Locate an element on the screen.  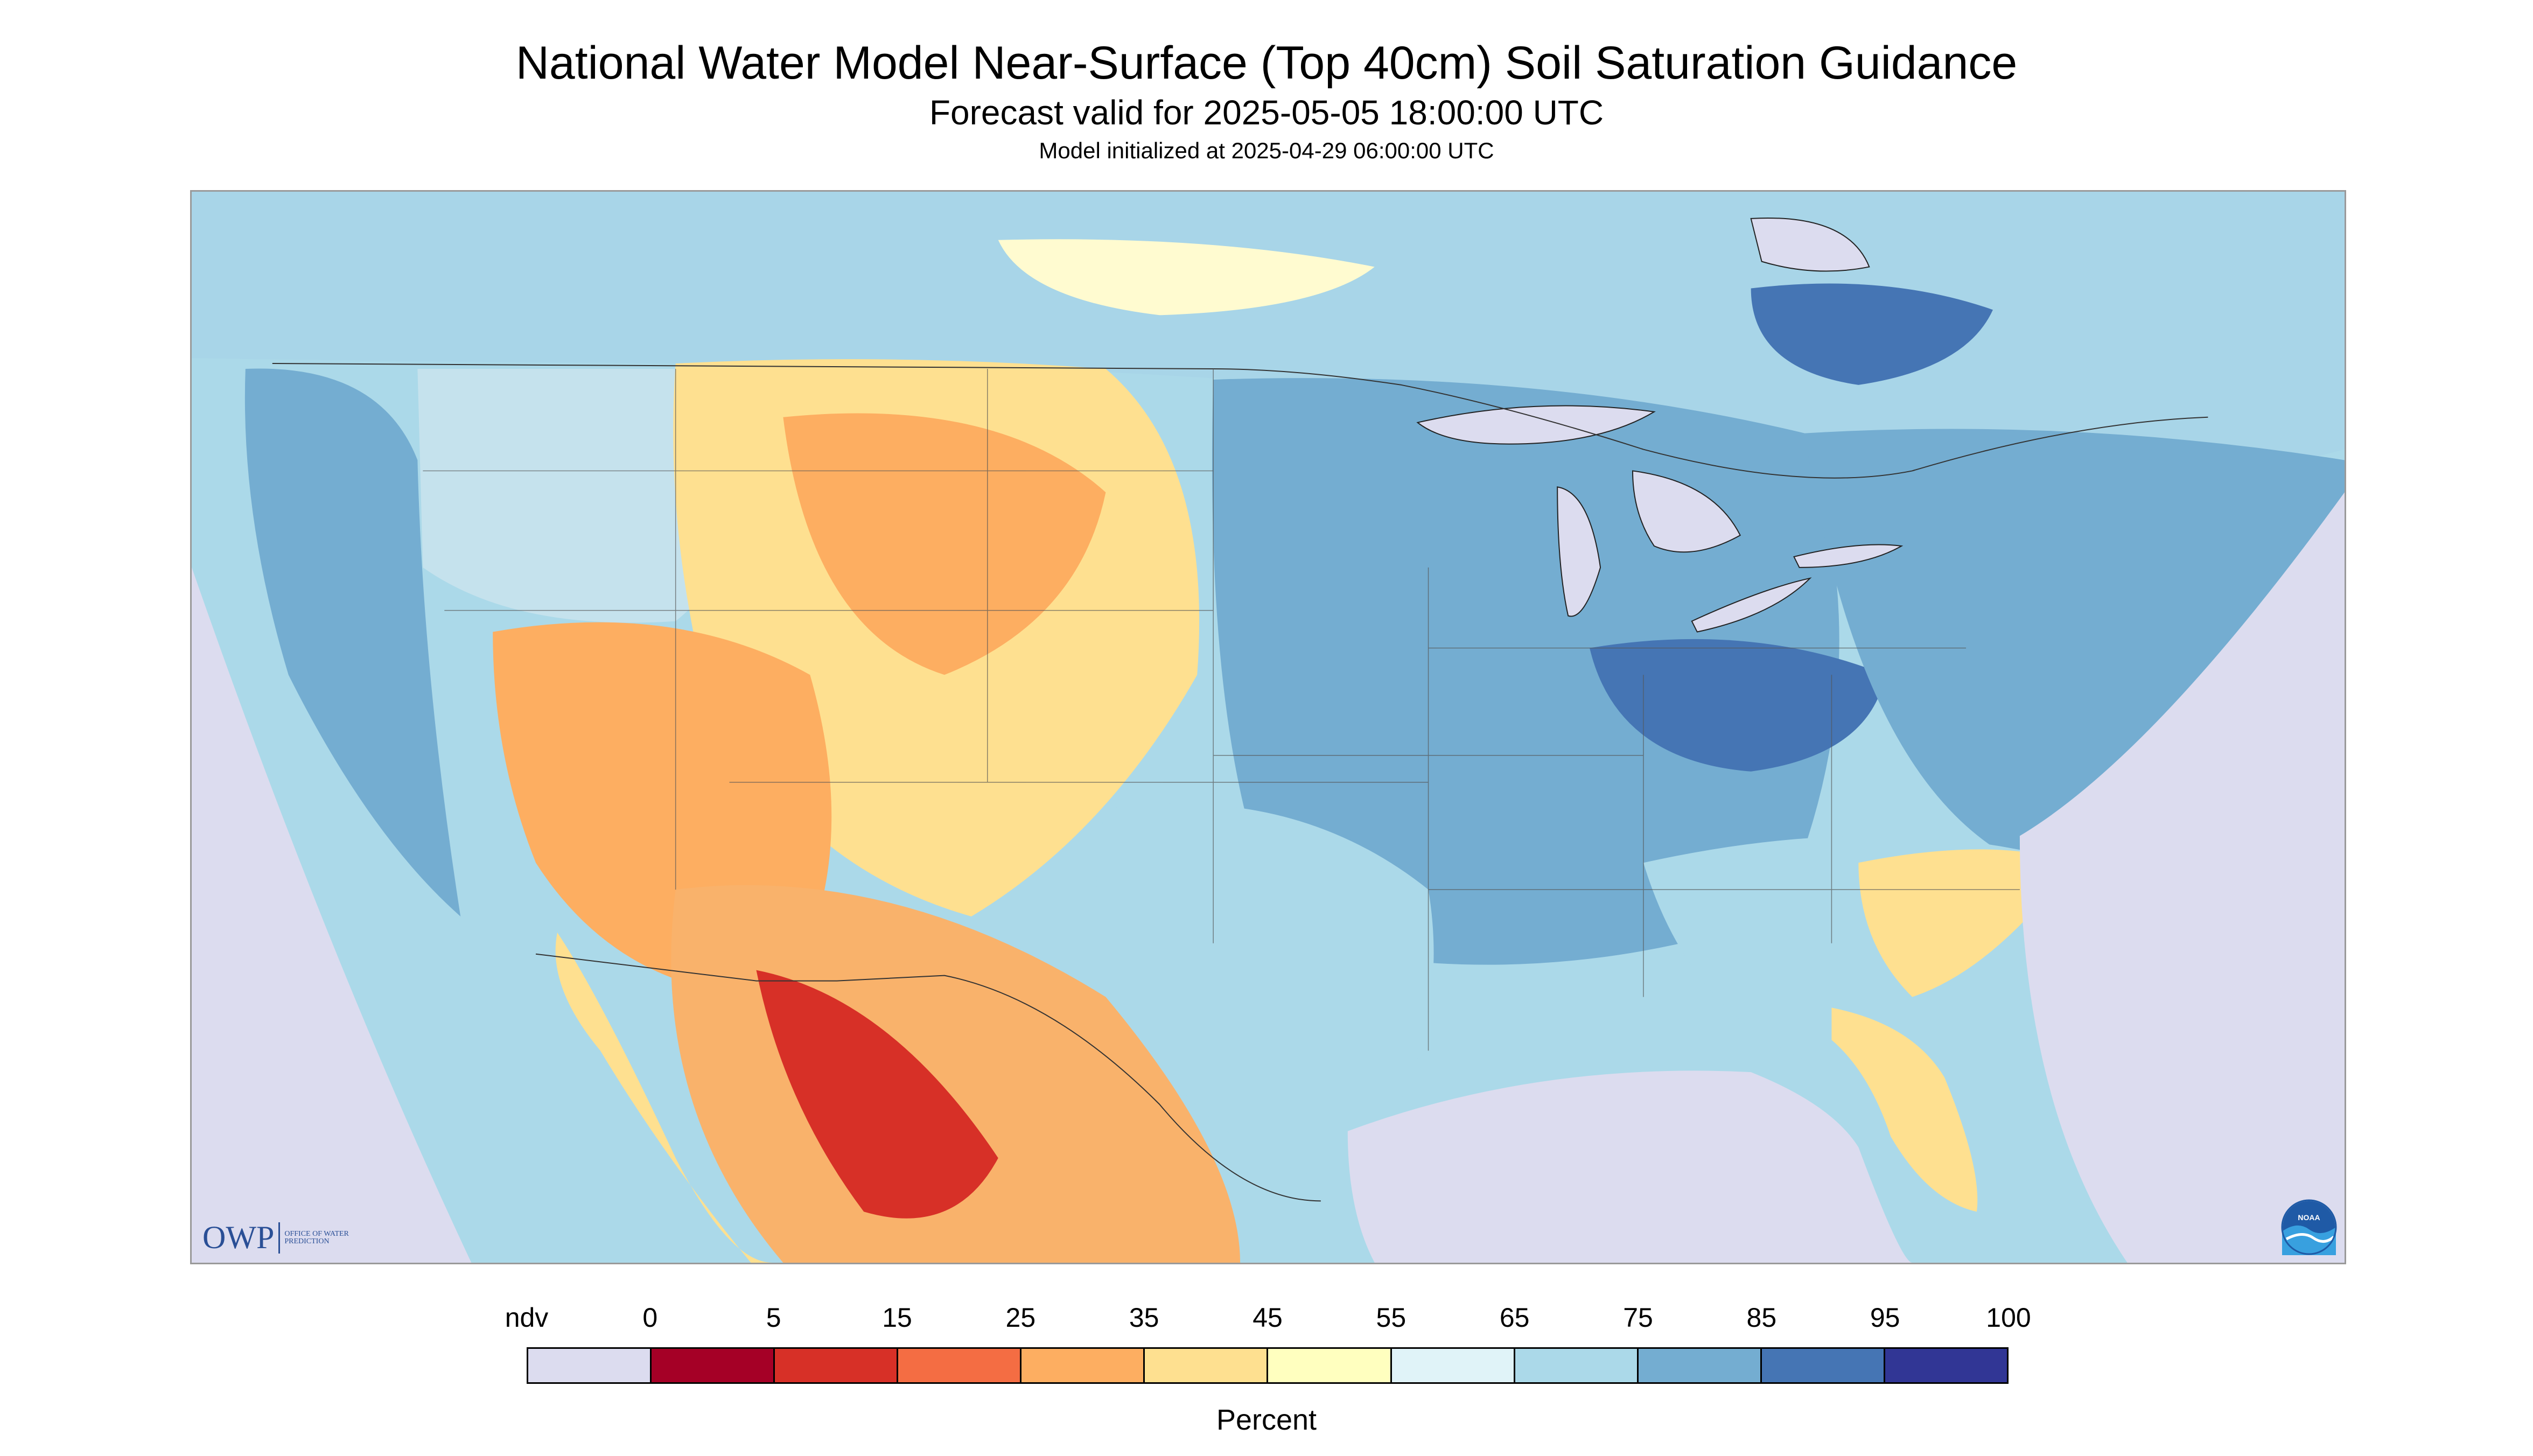
legend-tick-label: 95 is located at coordinates (1885, 1318).